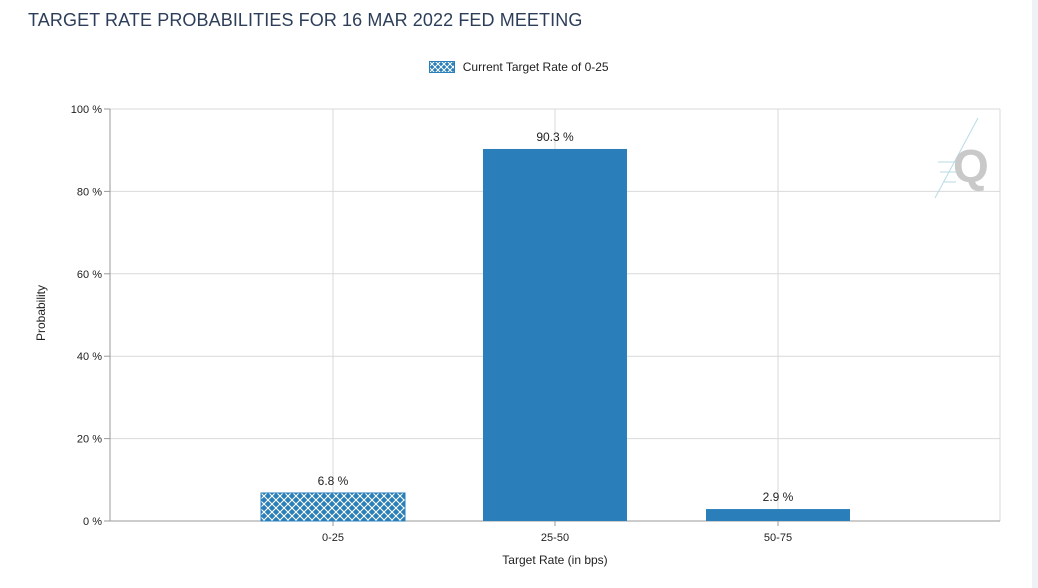  I want to click on x-tick-label-50-75: 50-75, so click(778, 538).